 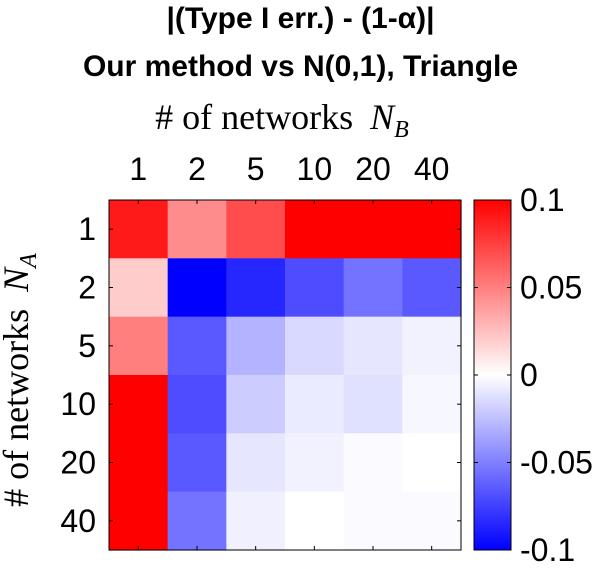 I want to click on heatmap-cell-r5-c5, so click(x=373, y=463).